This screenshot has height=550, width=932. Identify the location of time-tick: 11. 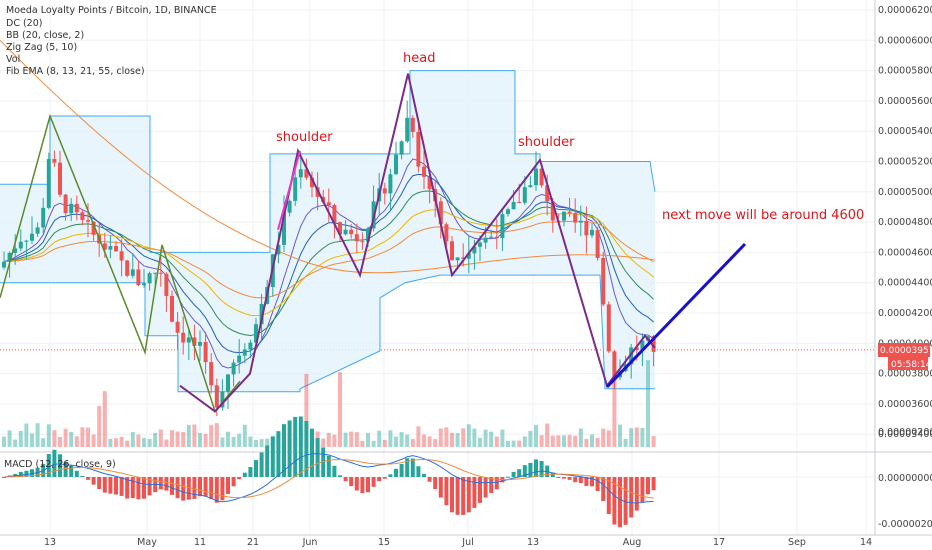
(200, 542).